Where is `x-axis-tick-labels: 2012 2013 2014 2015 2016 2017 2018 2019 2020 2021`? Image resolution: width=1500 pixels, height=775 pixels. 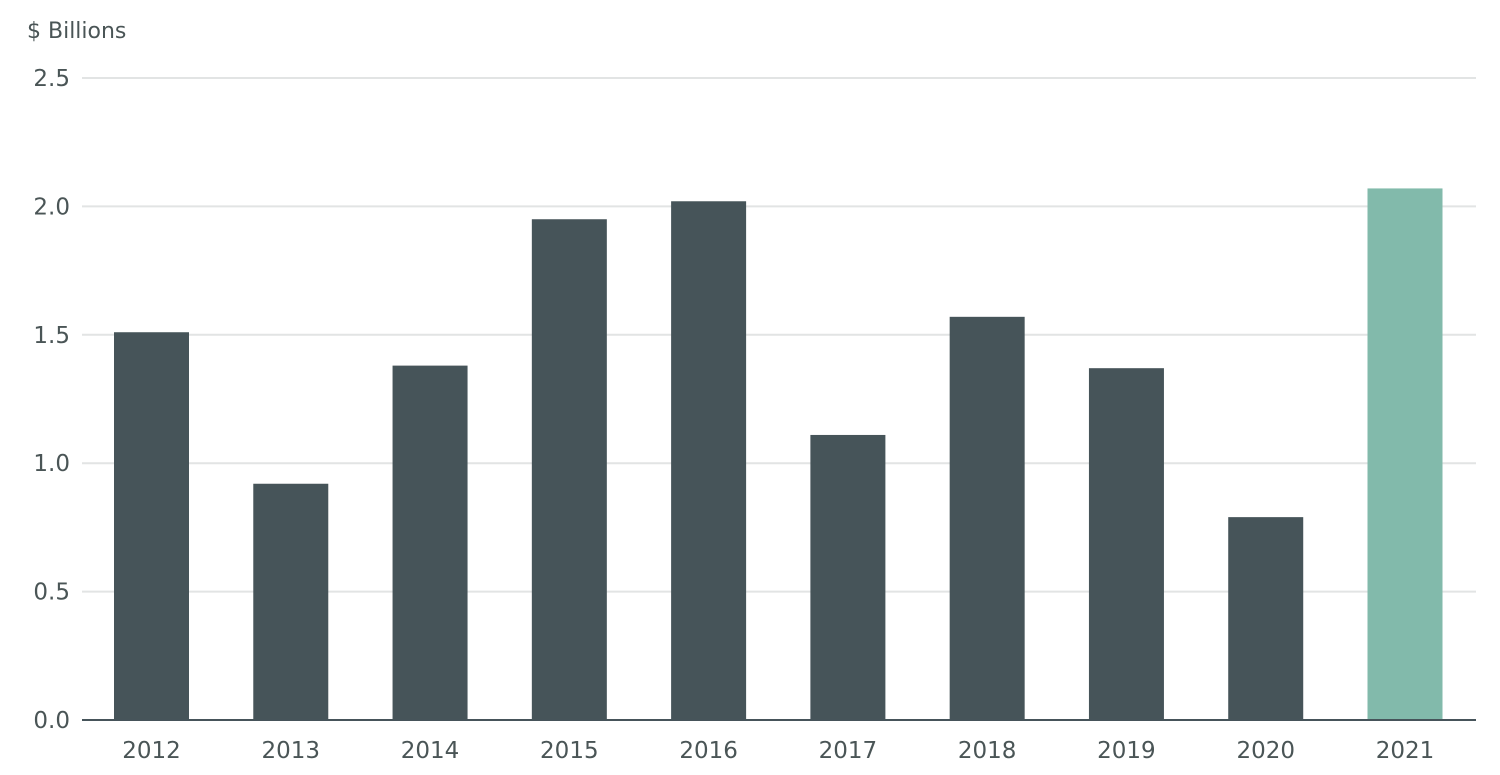
x-axis-tick-labels: 2012 2013 2014 2015 2016 2017 2018 2019 2020 2021 is located at coordinates (778, 751).